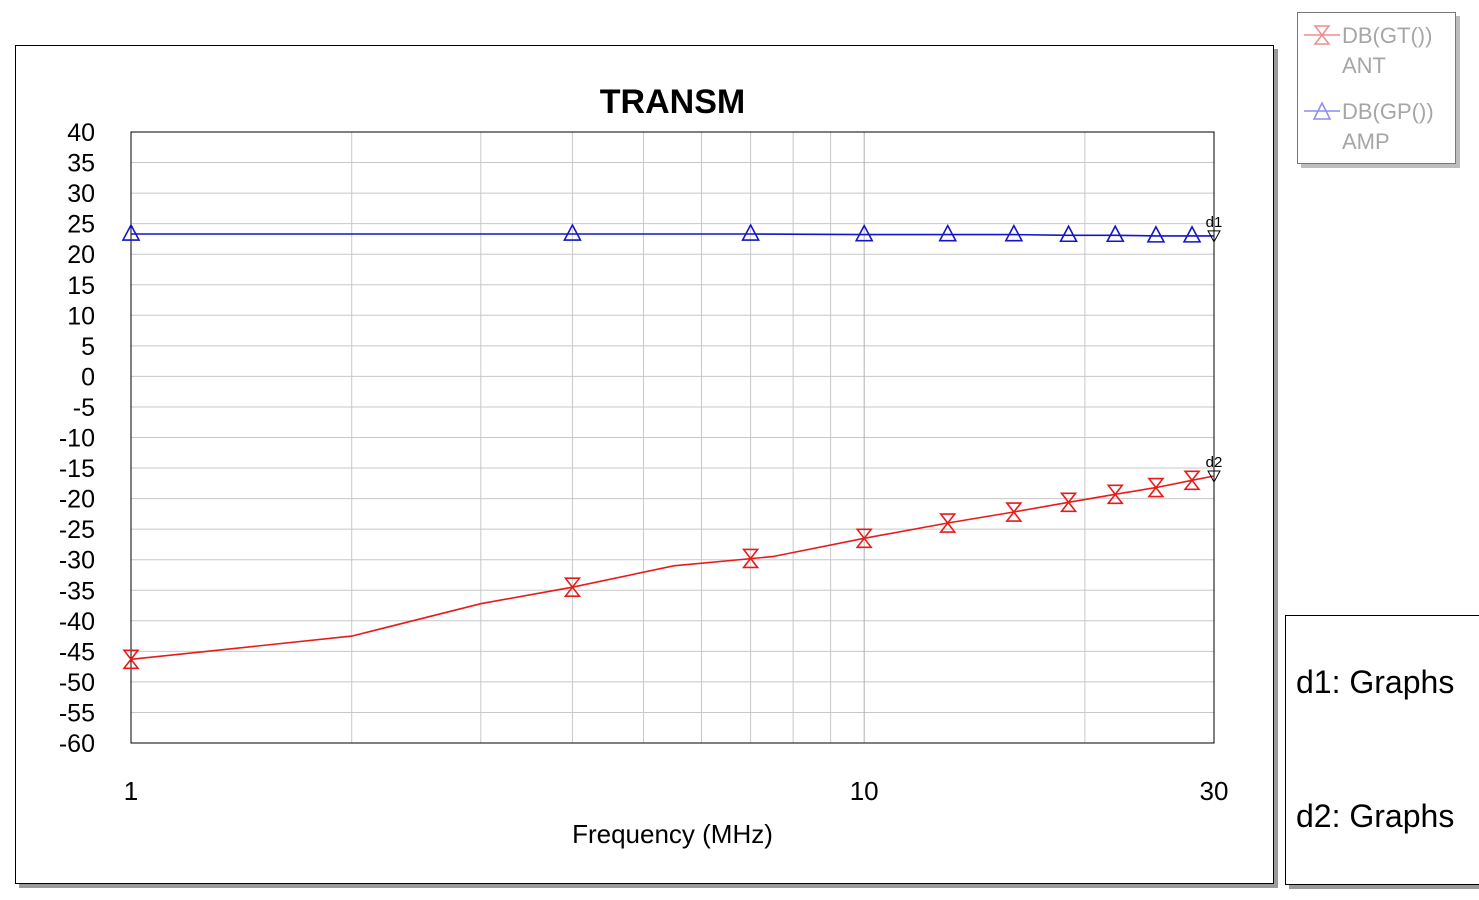  I want to click on marker-readout-d2: d2: Graphs, so click(1375, 816).